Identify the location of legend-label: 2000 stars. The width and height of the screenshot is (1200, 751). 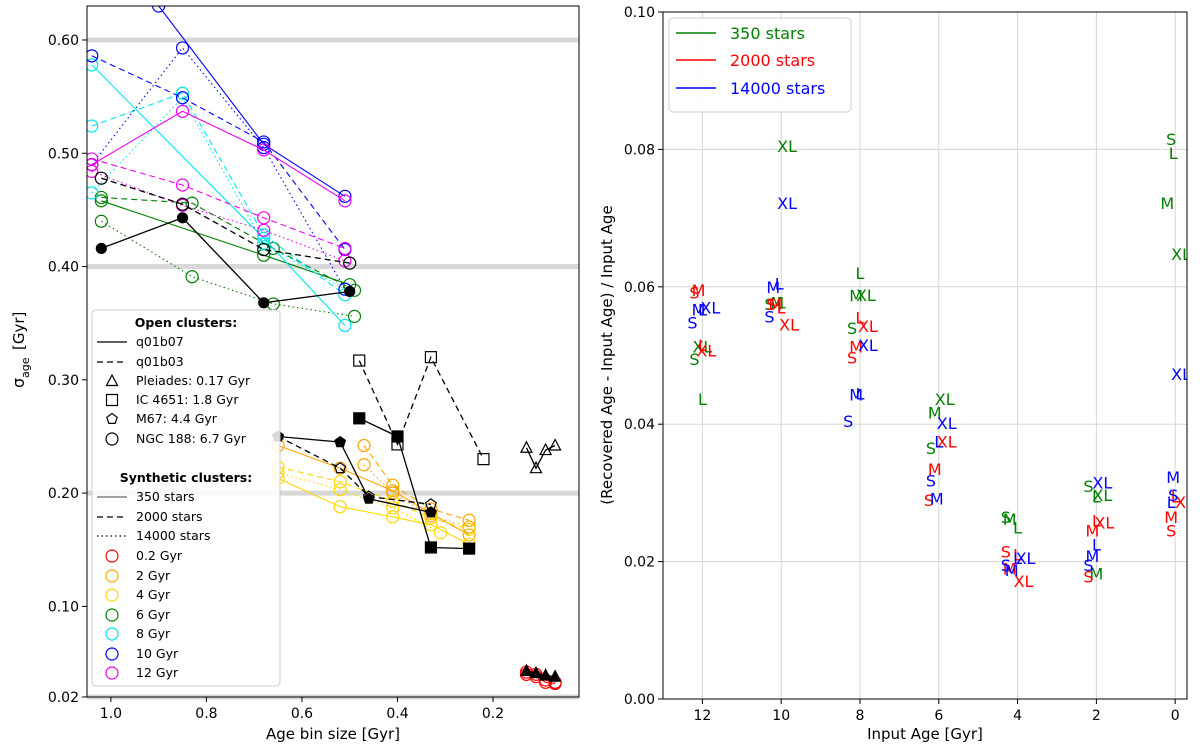
(772, 60).